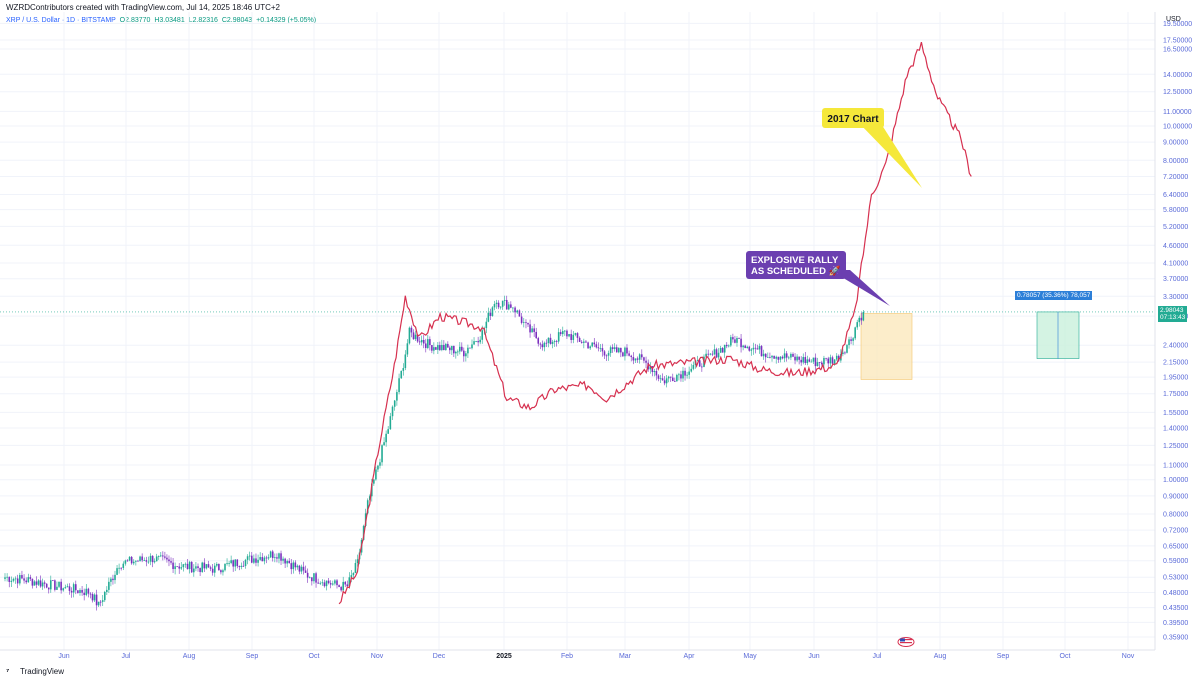 This screenshot has height=679, width=1200. Describe the element at coordinates (1175, 246) in the screenshot. I see `price-tick-label: 4.60000` at that location.